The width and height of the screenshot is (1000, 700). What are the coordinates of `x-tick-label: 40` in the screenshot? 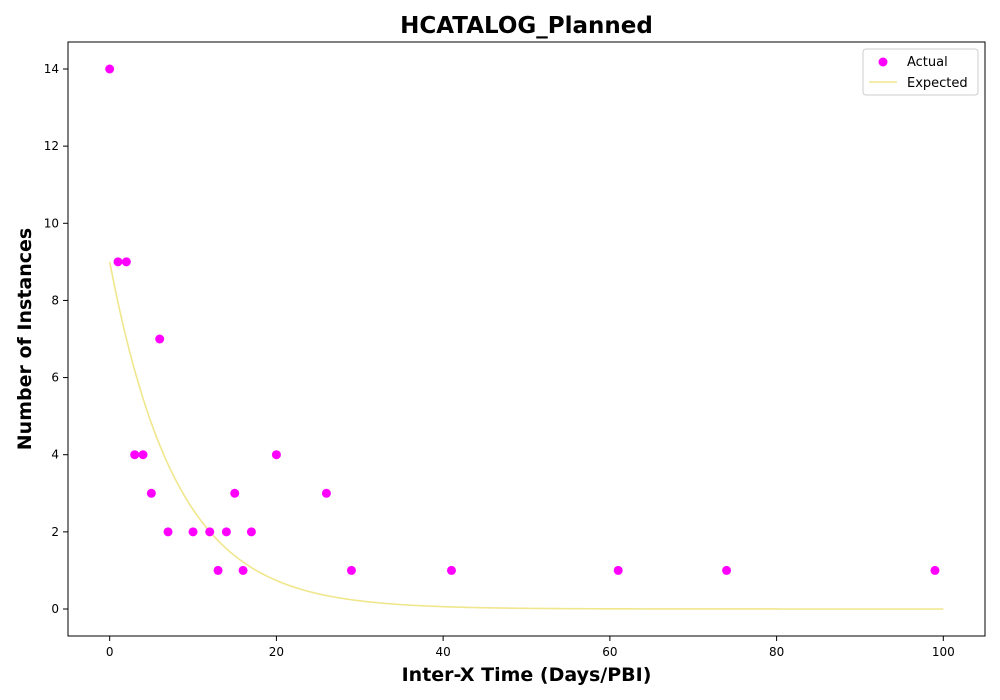 It's located at (442, 652).